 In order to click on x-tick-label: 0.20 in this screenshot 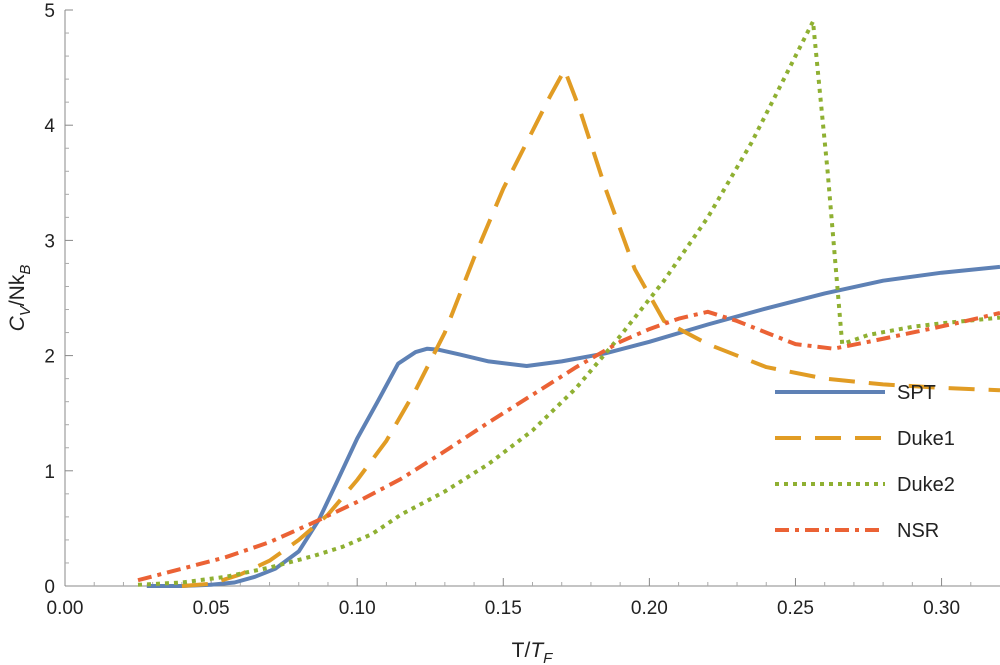, I will do `click(649, 608)`.